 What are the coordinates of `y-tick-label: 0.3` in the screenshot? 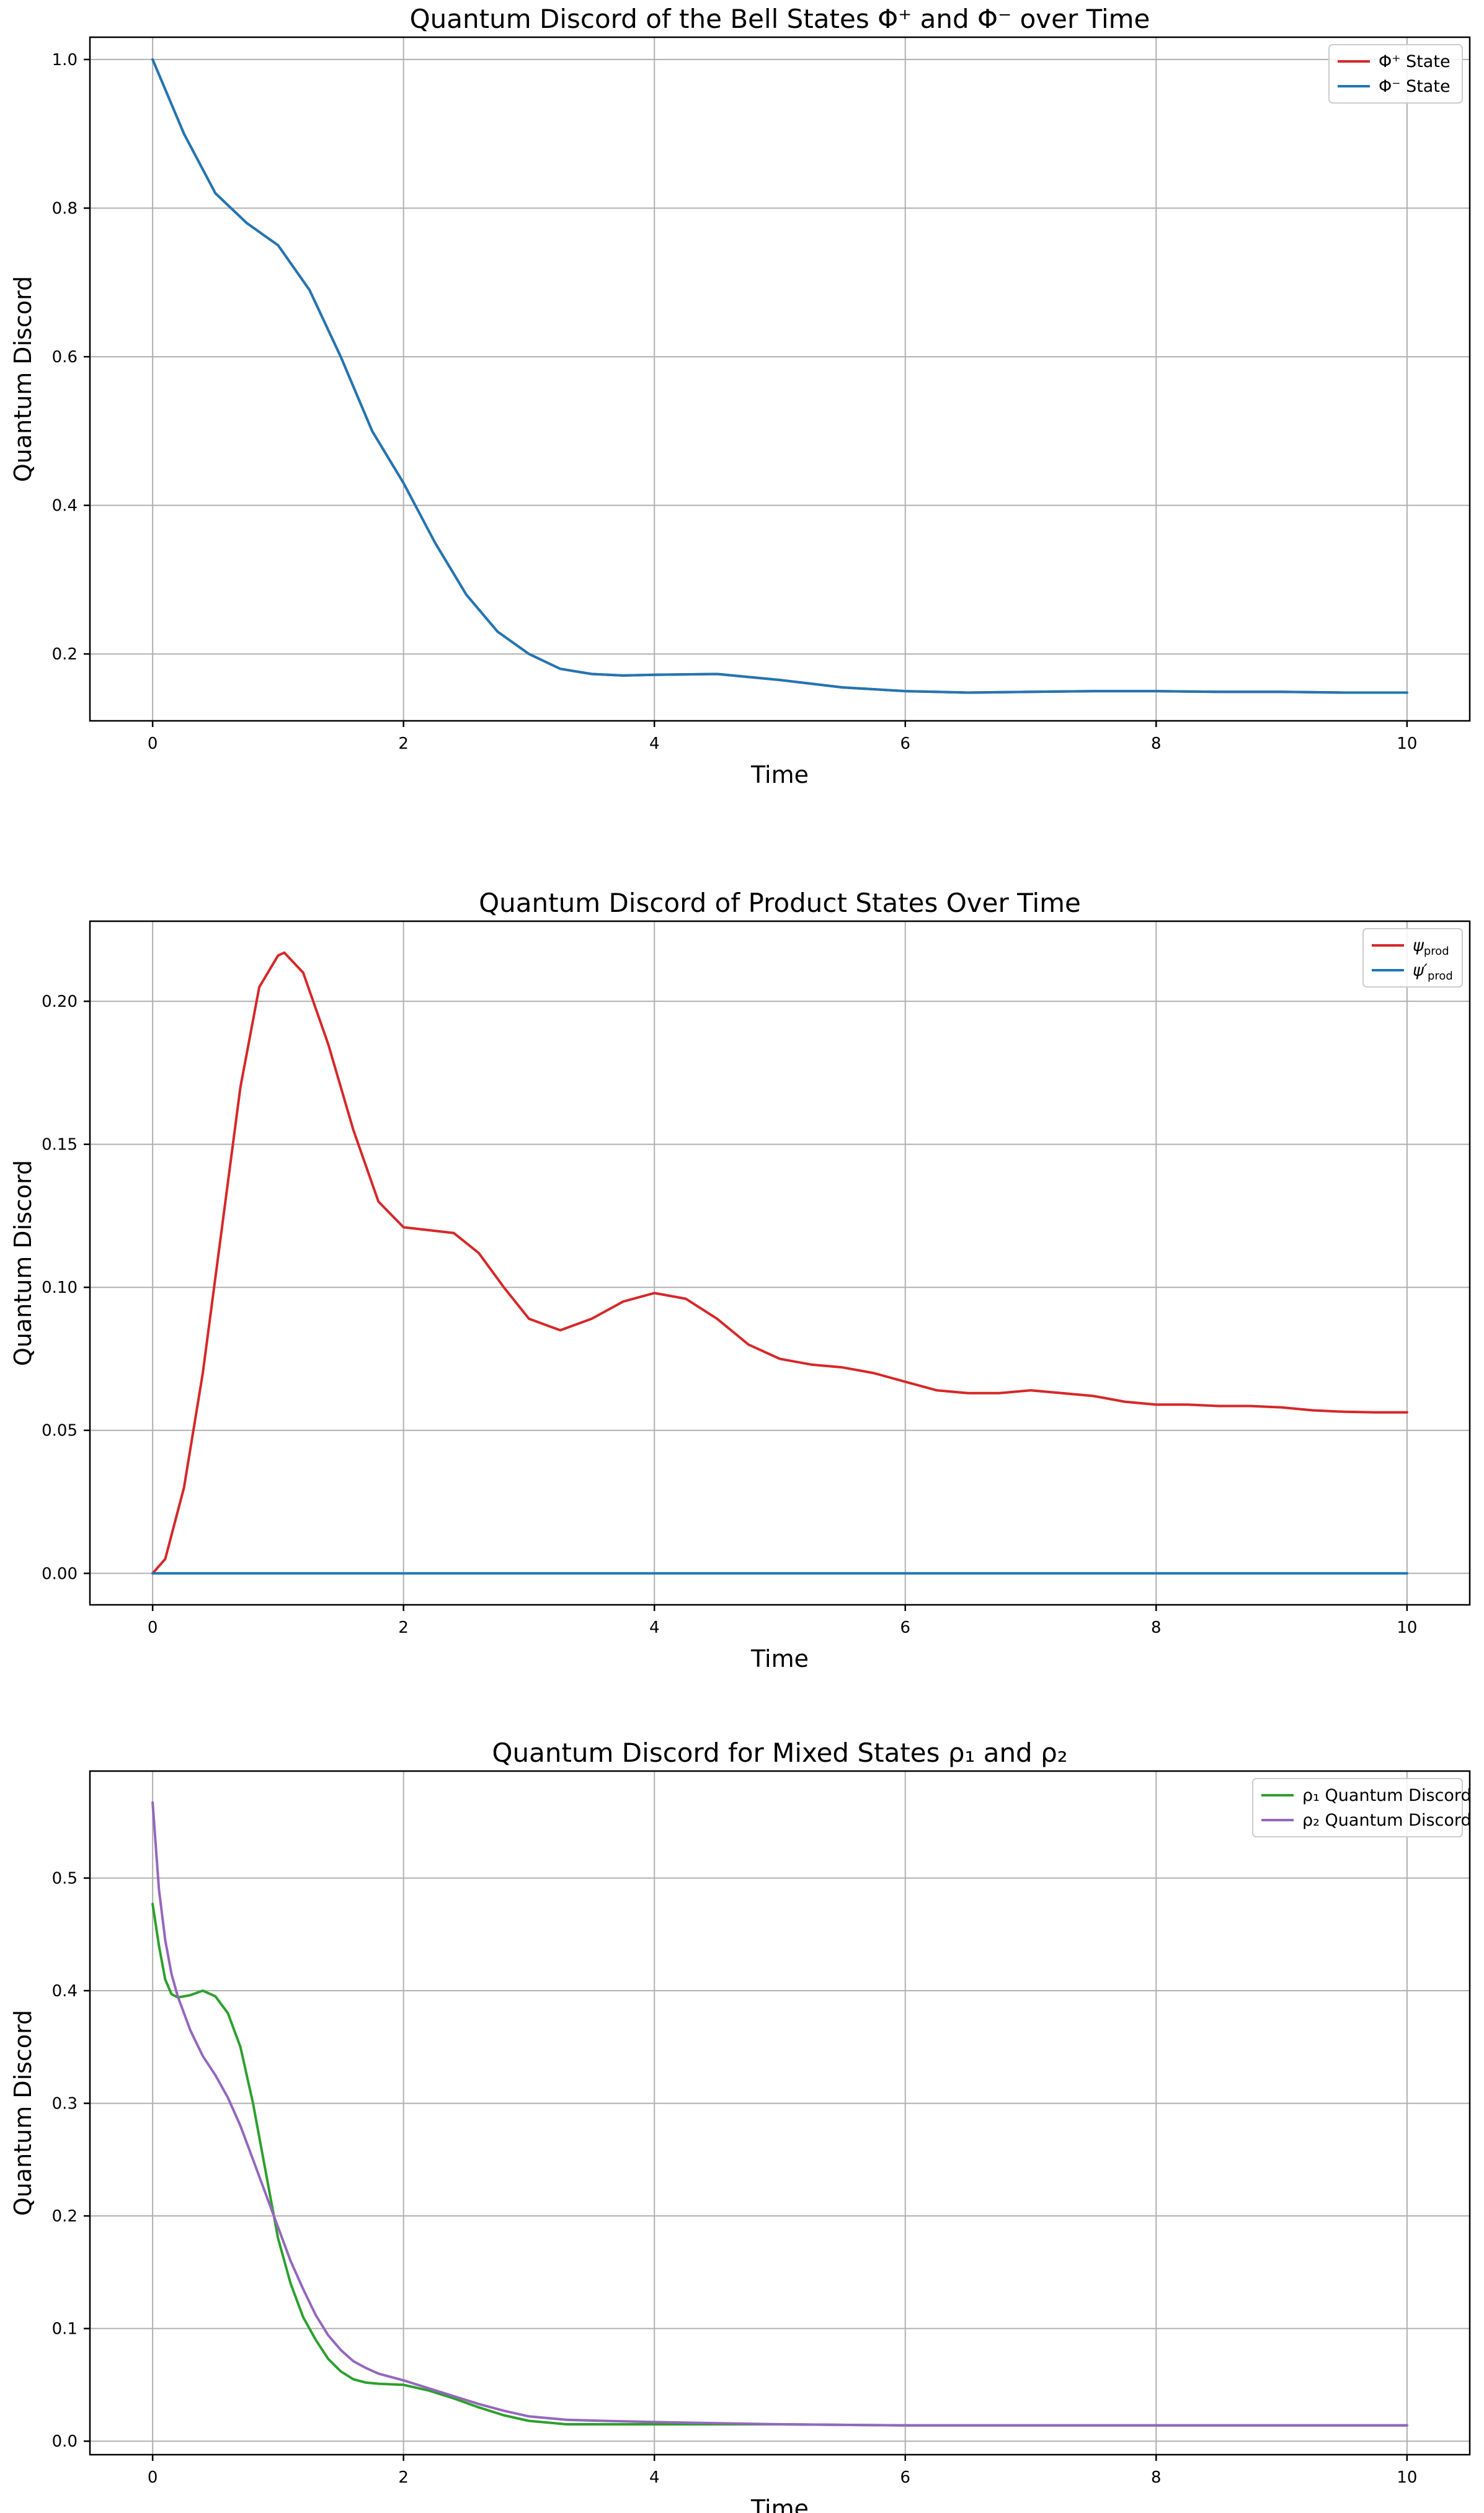 It's located at (65, 2104).